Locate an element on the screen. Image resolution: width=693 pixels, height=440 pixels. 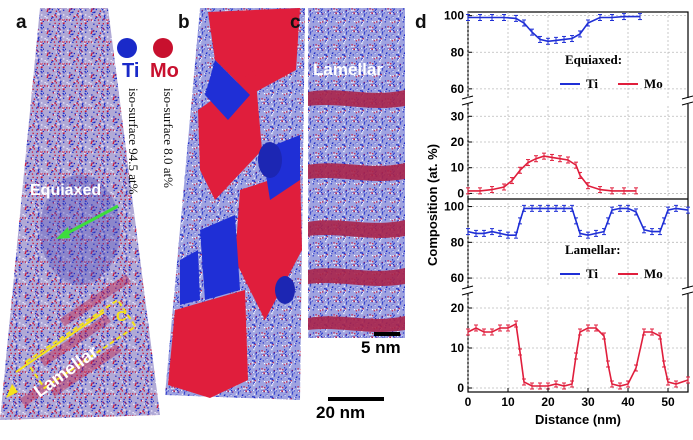
chart-label: Lamellar: is located at coordinates (593, 249).